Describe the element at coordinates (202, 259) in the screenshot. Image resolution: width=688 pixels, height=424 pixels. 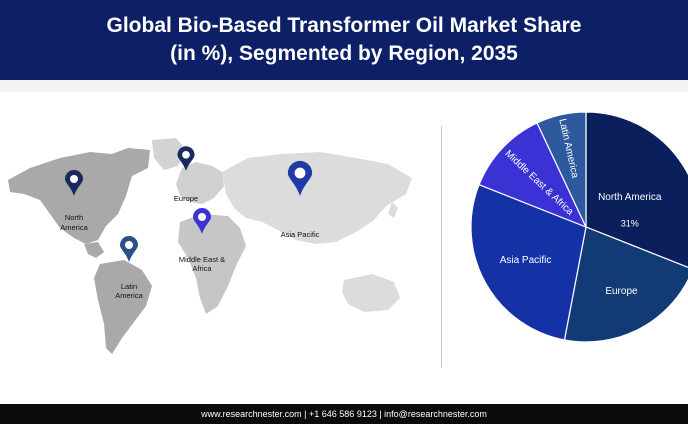
I see `map-region-label: Middle East &` at that location.